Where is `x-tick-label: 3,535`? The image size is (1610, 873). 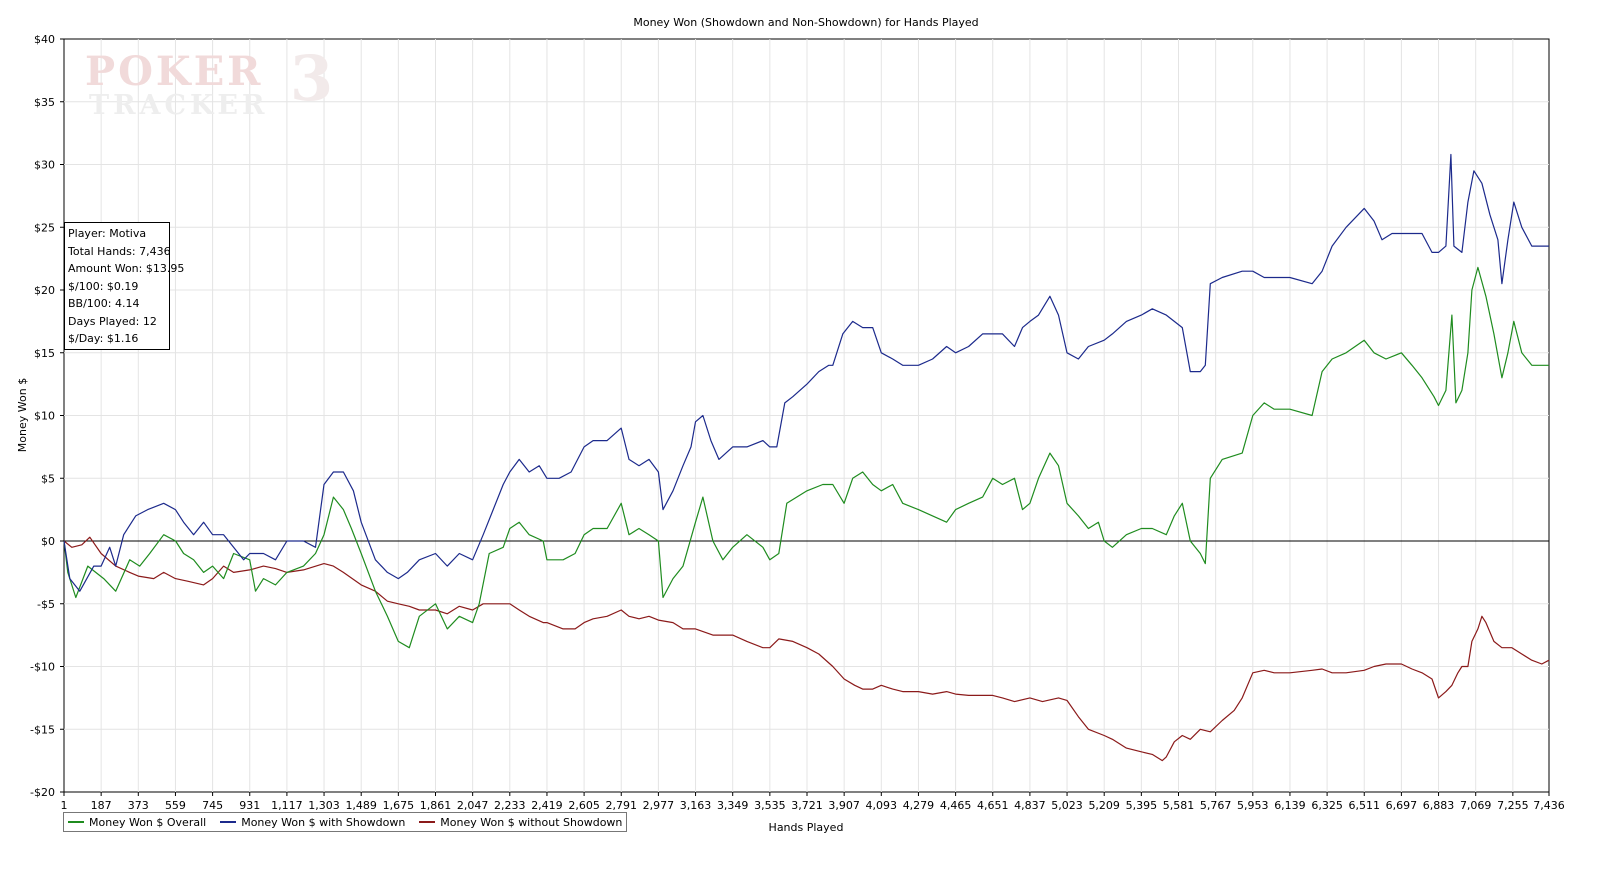
x-tick-label: 3,535 is located at coordinates (770, 805).